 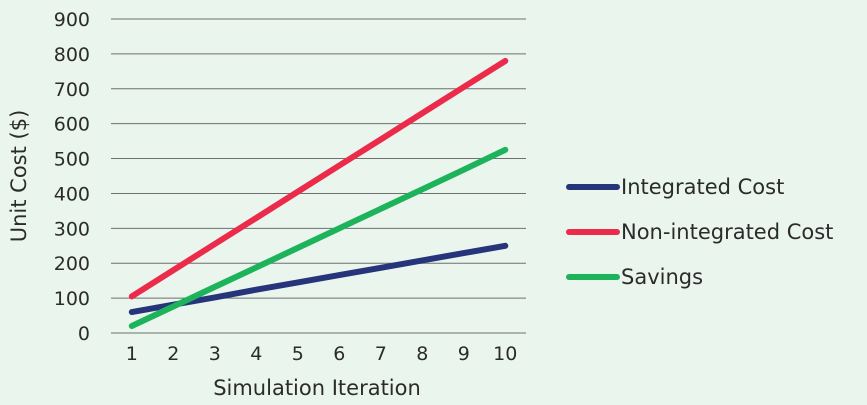 What do you see at coordinates (173, 354) in the screenshot?
I see `x-tick-label: 2` at bounding box center [173, 354].